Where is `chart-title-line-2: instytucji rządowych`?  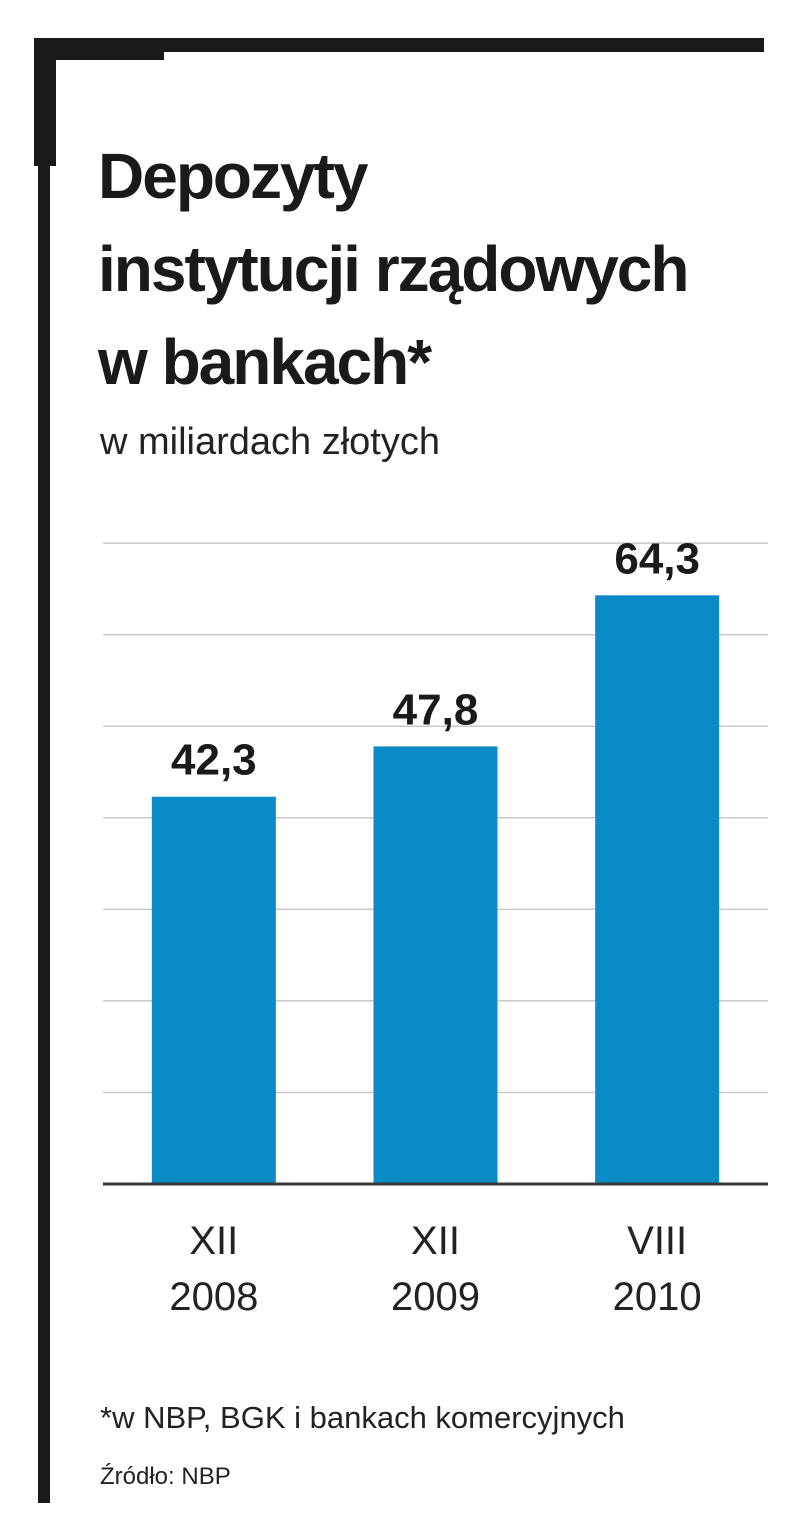
chart-title-line-2: instytucji rządowych is located at coordinates (393, 269).